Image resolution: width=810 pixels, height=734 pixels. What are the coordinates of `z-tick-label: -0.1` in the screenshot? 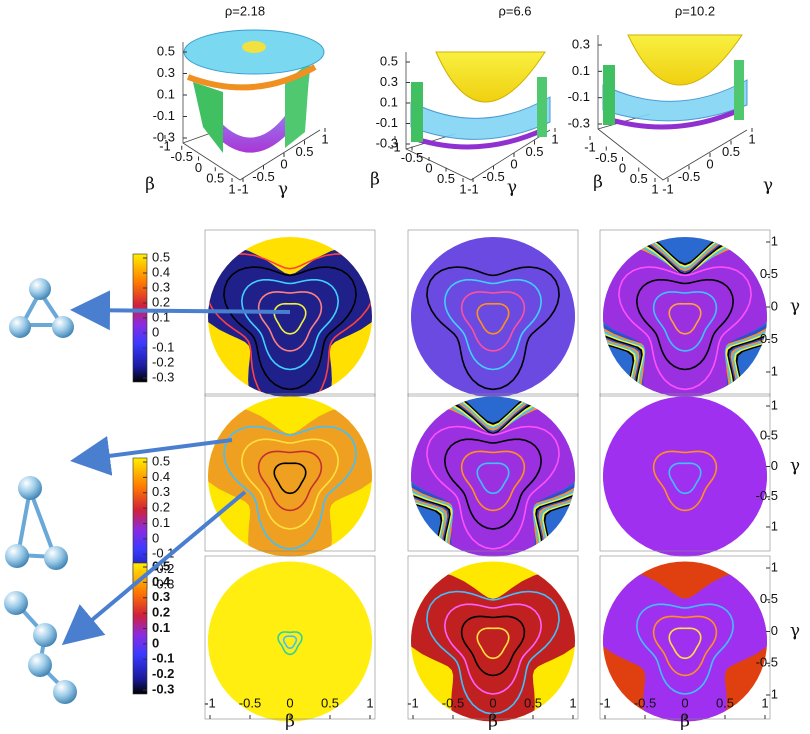 It's located at (164, 115).